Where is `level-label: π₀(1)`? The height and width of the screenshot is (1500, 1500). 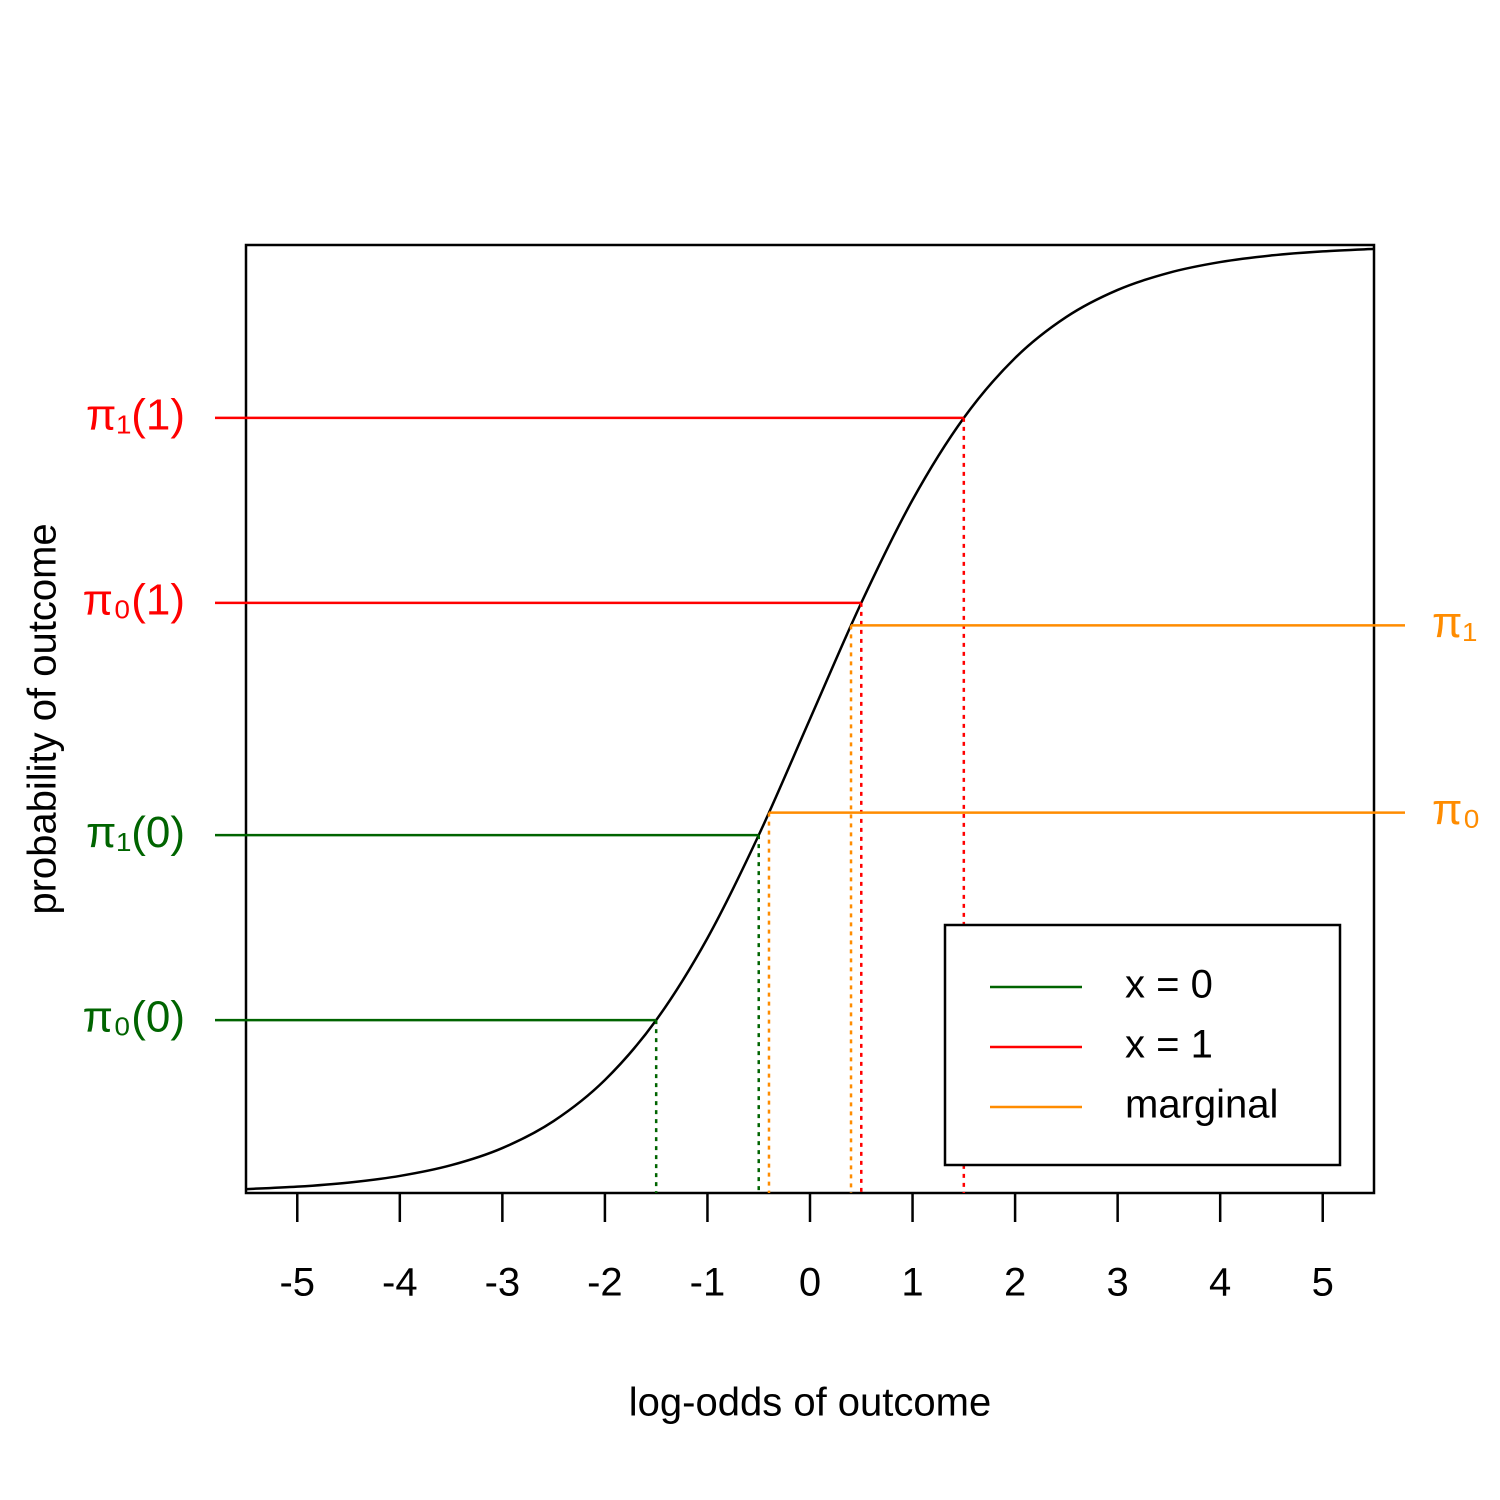 level-label: π₀(1) is located at coordinates (134, 599).